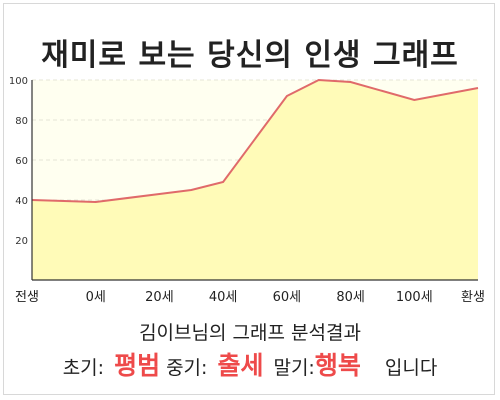 This screenshot has height=400, width=500. Describe the element at coordinates (21, 121) in the screenshot. I see `y-tick-label: 80` at that location.